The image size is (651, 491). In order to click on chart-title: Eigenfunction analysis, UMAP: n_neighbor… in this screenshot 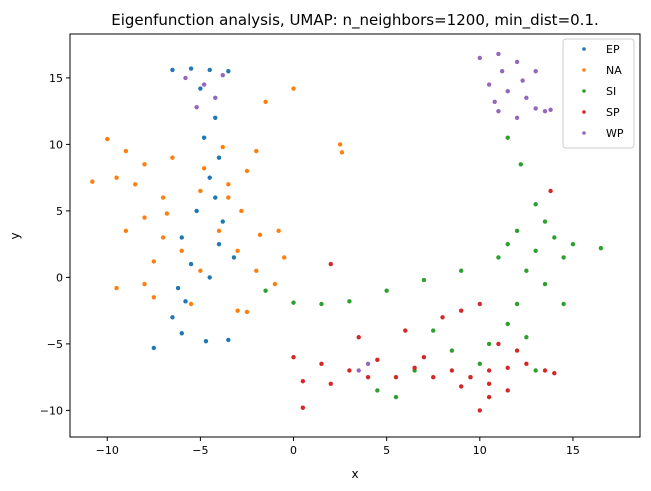, I will do `click(355, 20)`.